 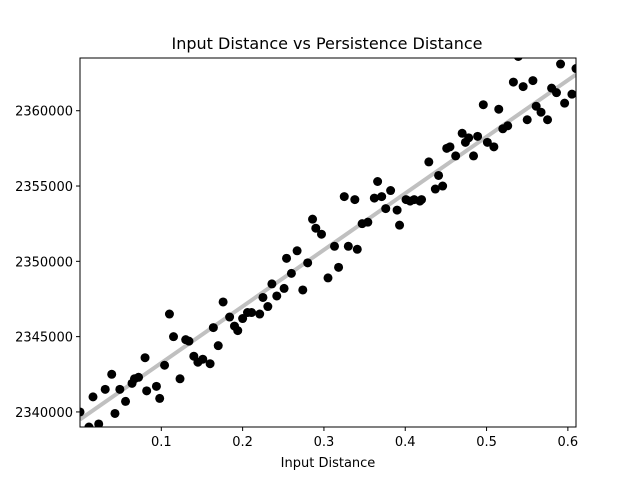 What do you see at coordinates (364, 438) in the screenshot?
I see `x-axis-ticks: 0.1 0.2 0.3 0.4 0.5 0.6` at bounding box center [364, 438].